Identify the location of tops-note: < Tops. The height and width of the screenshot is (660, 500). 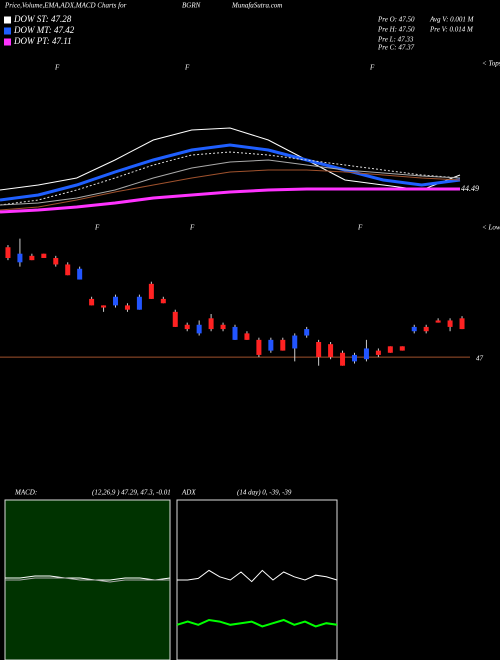
(491, 64).